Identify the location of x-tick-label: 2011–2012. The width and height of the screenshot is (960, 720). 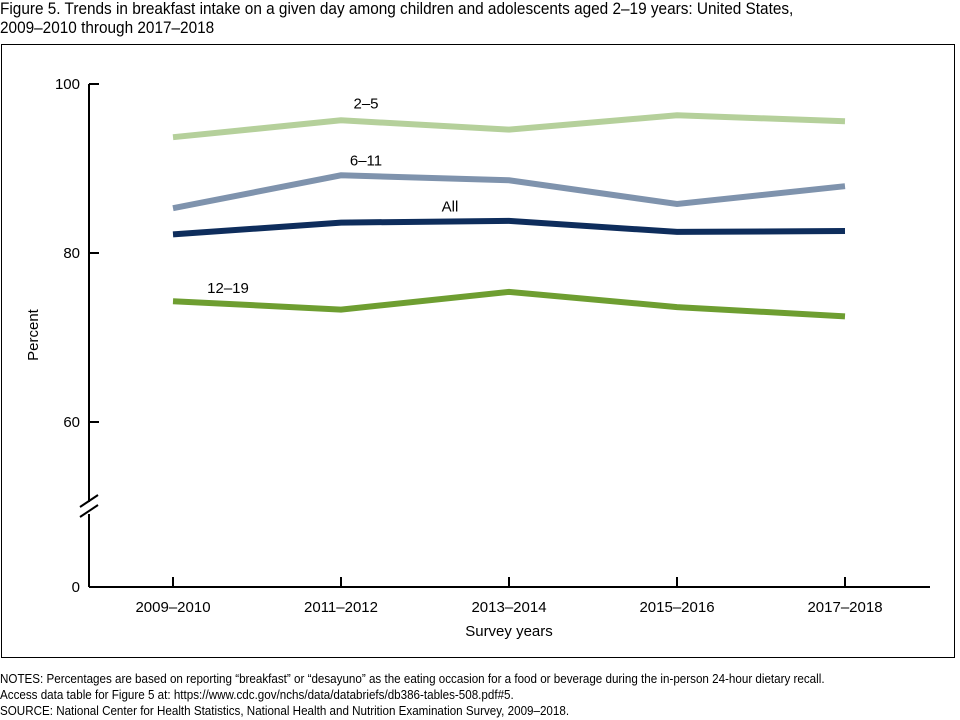
(341, 607).